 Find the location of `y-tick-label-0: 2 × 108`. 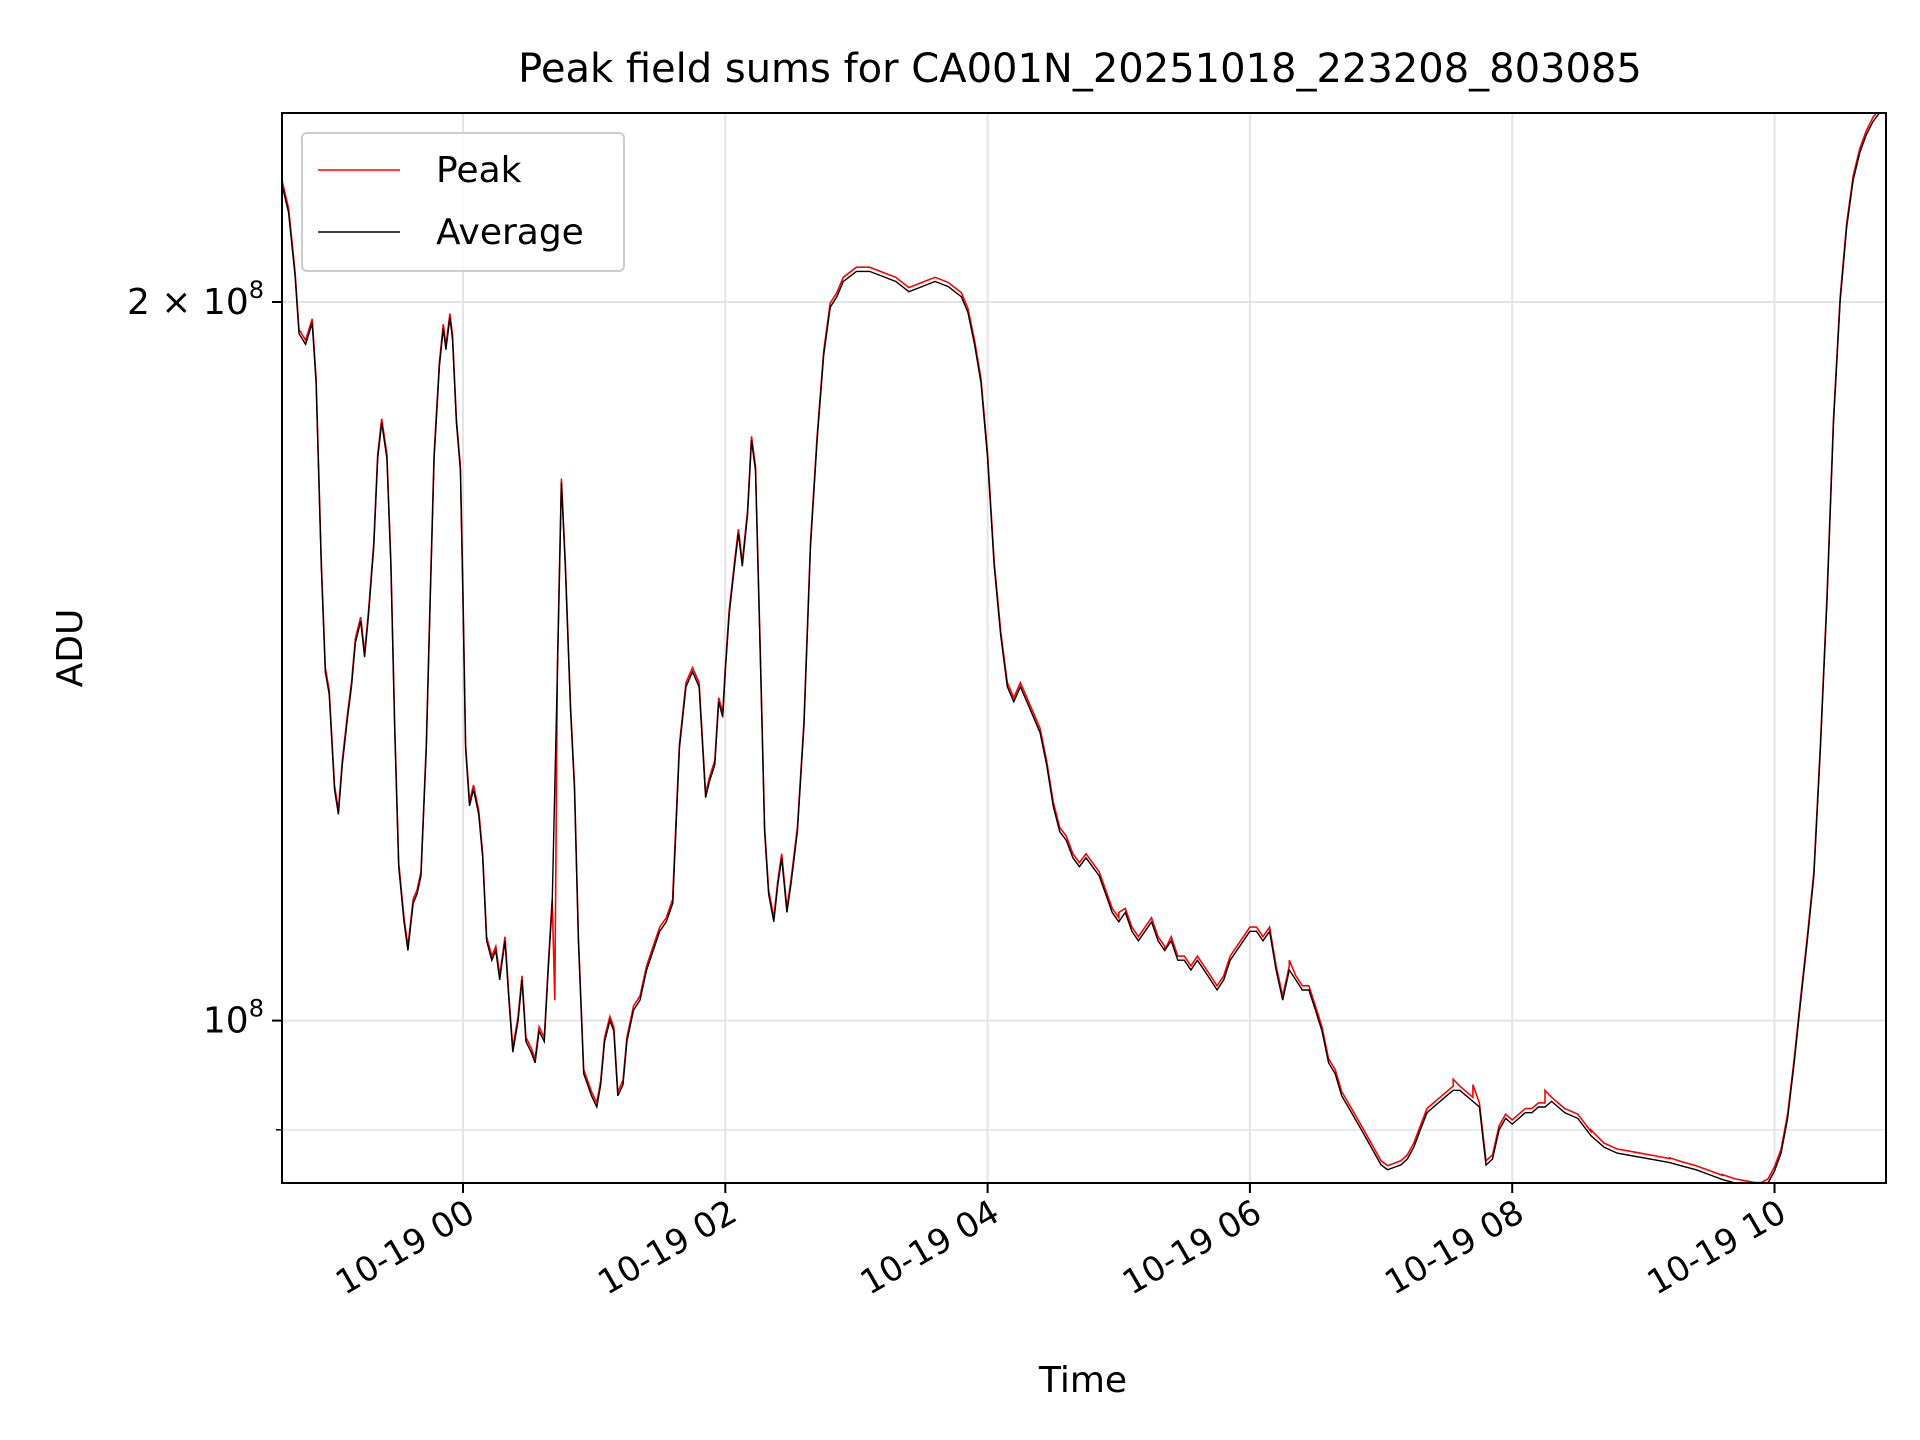

y-tick-label-0: 2 × 108 is located at coordinates (195, 299).